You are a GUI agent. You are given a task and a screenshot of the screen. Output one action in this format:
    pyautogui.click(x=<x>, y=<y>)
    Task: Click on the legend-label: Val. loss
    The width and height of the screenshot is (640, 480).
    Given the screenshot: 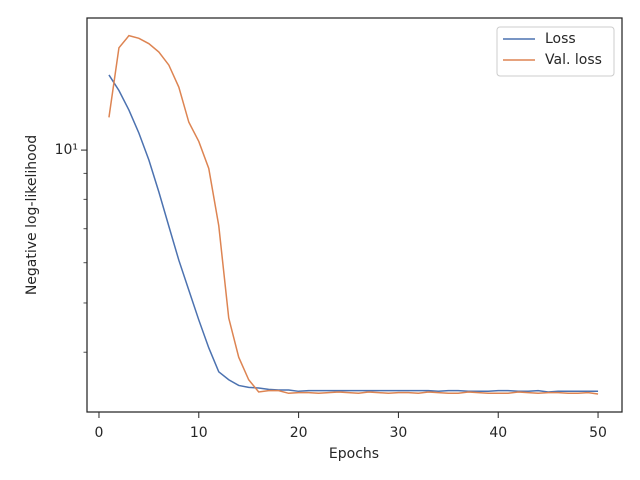 What is the action you would take?
    pyautogui.click(x=573, y=60)
    